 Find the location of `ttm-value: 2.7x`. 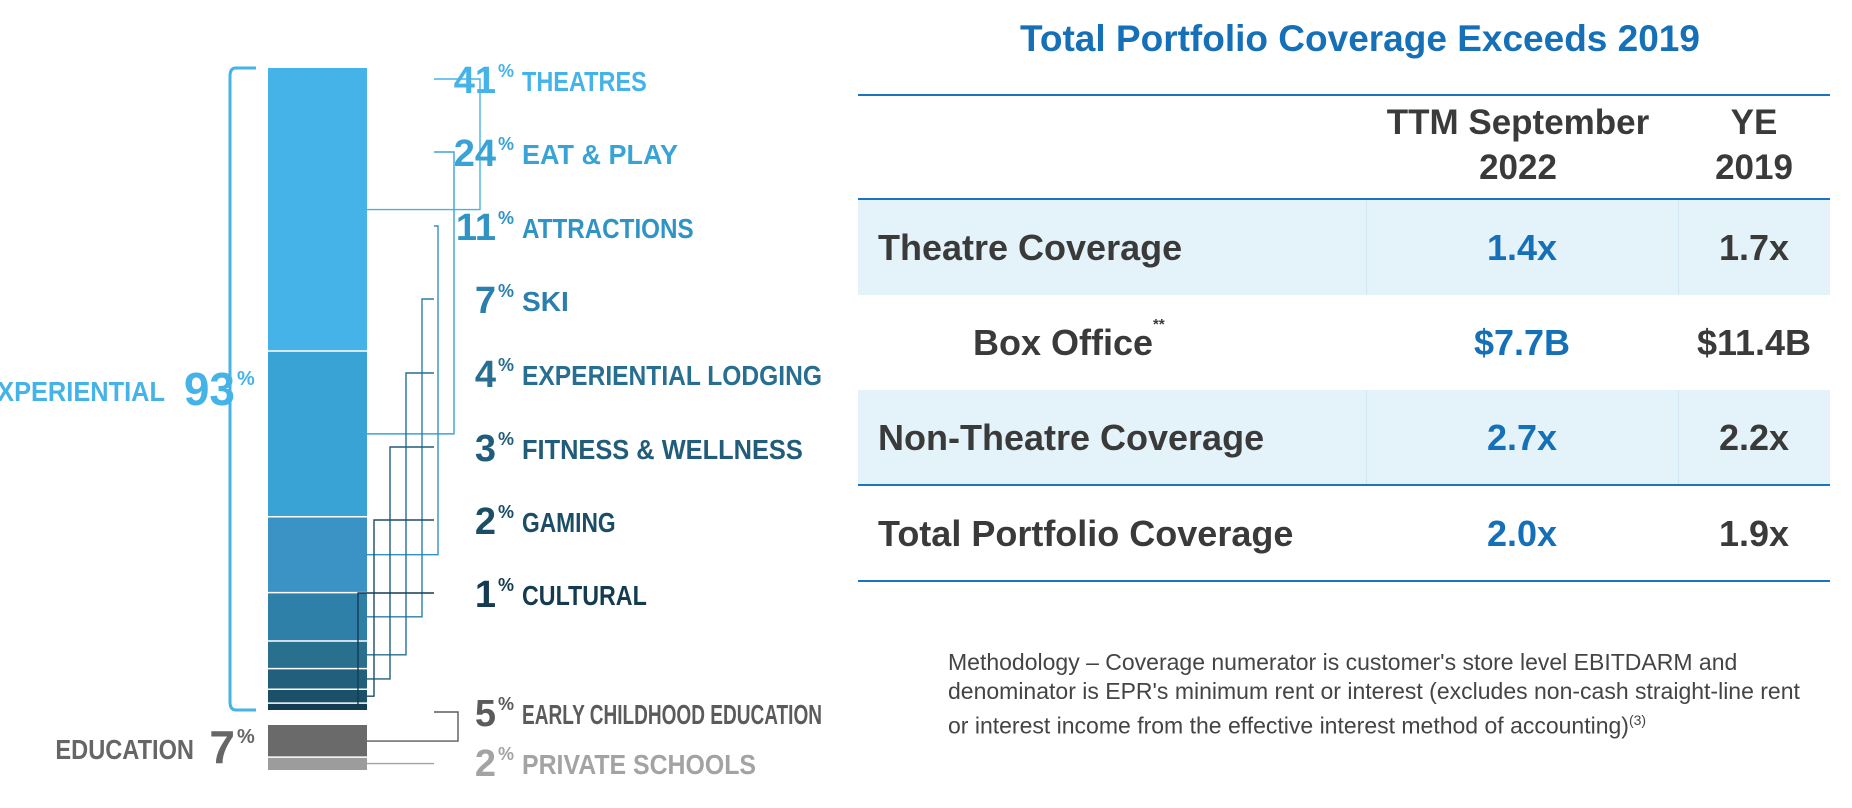

ttm-value: 2.7x is located at coordinates (1522, 437).